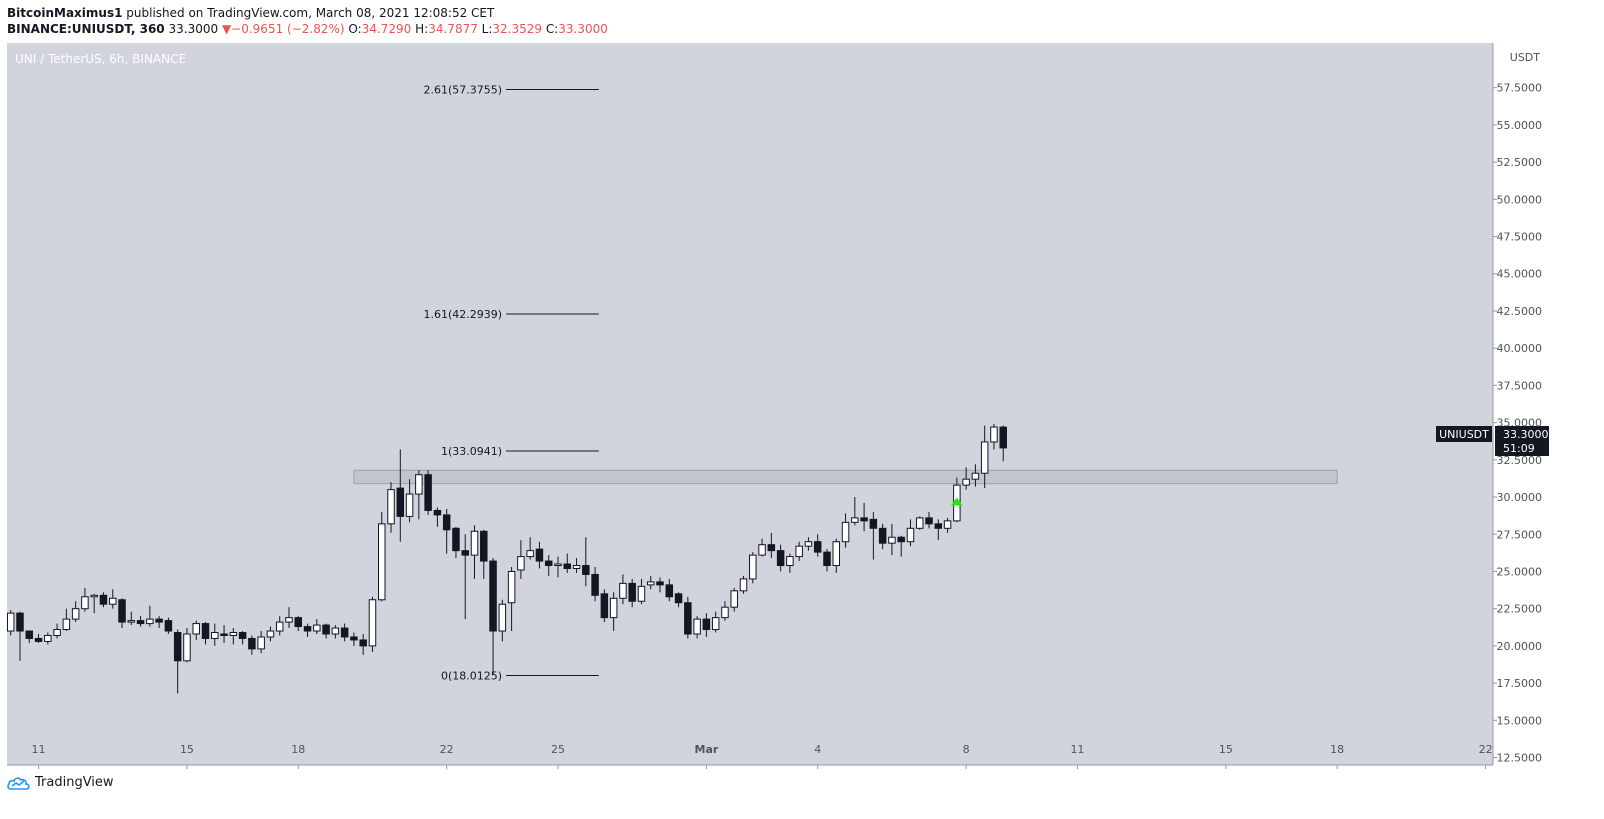 The image size is (1604, 819). I want to click on y-tick-label: 40.0000, so click(1520, 348).